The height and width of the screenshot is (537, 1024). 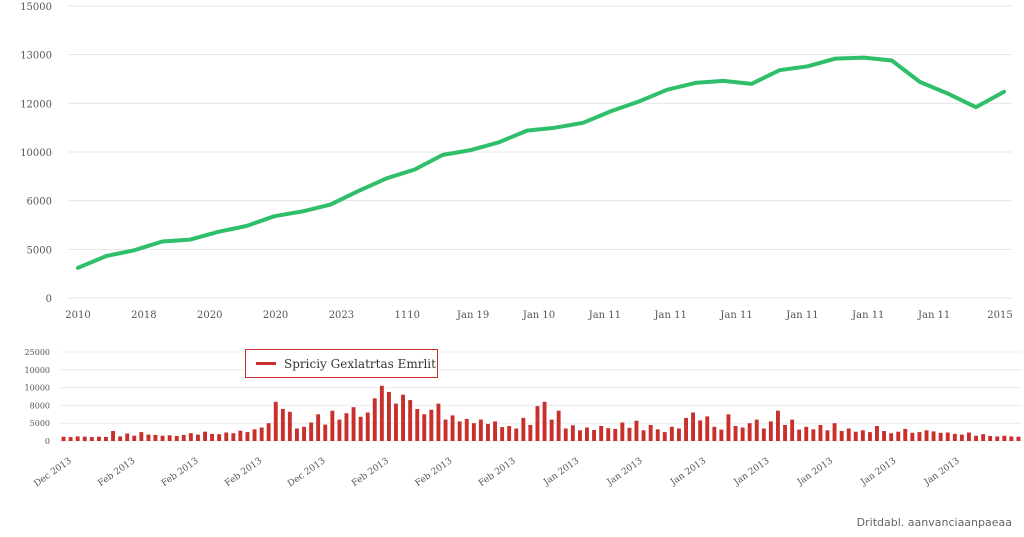 I want to click on x-tick-label: Jan 19, so click(x=472, y=315).